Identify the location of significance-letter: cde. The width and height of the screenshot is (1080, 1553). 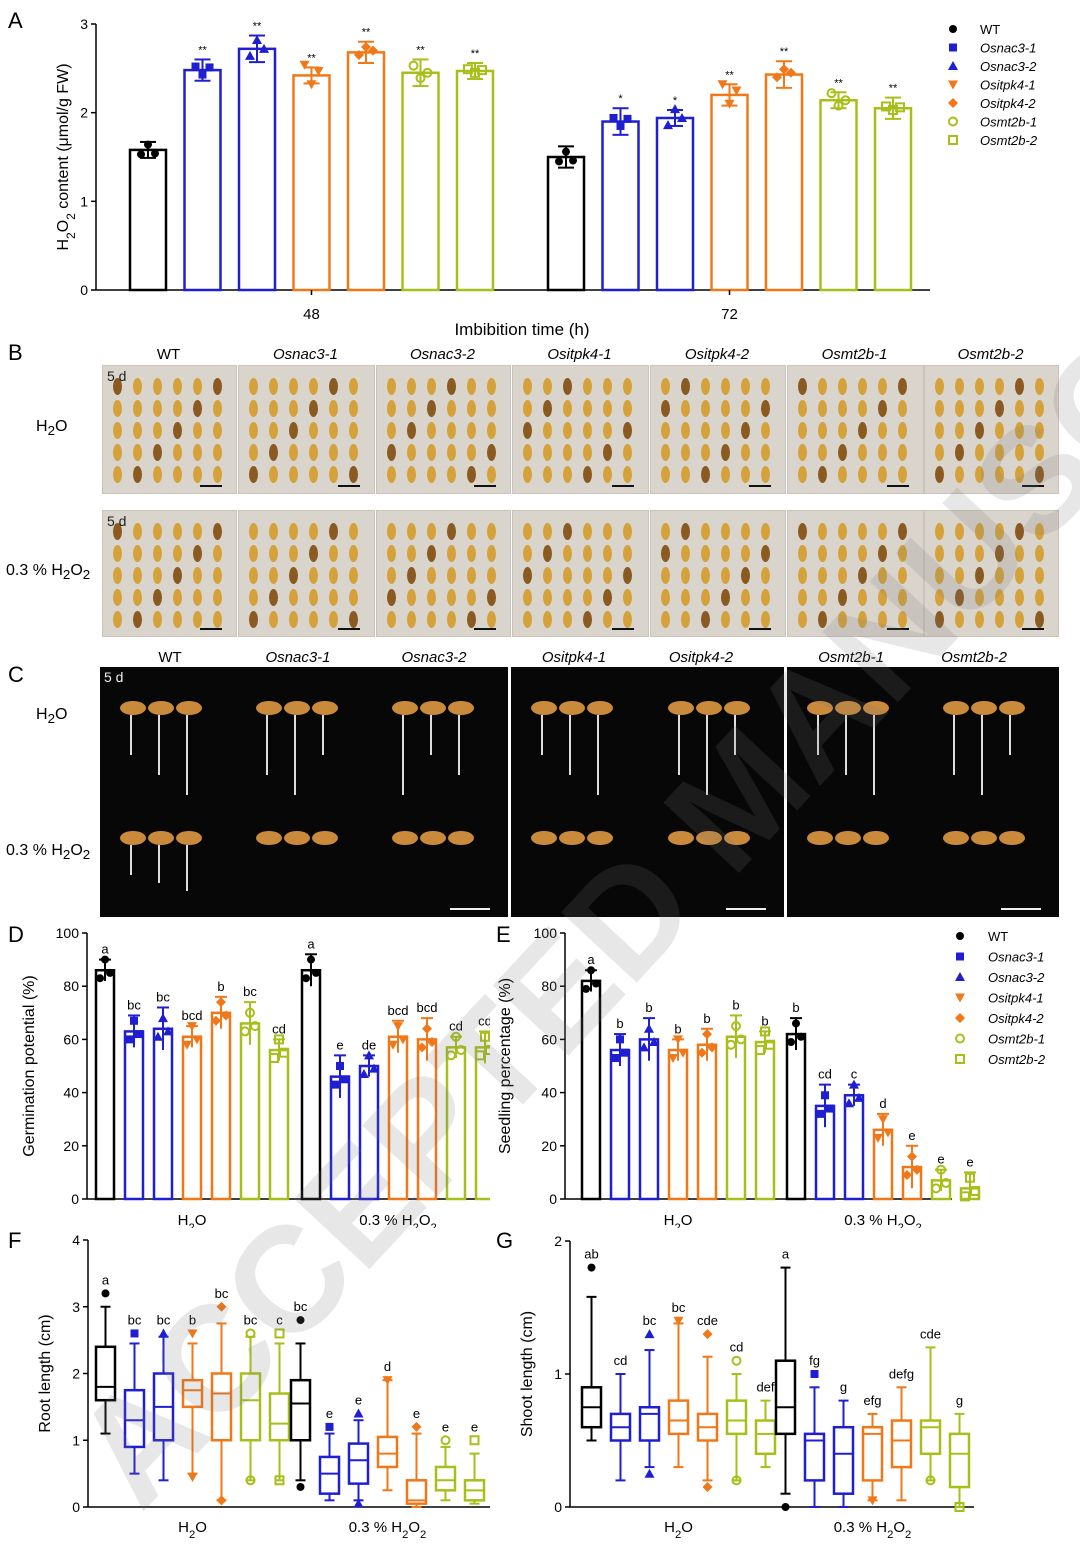
(707, 1320).